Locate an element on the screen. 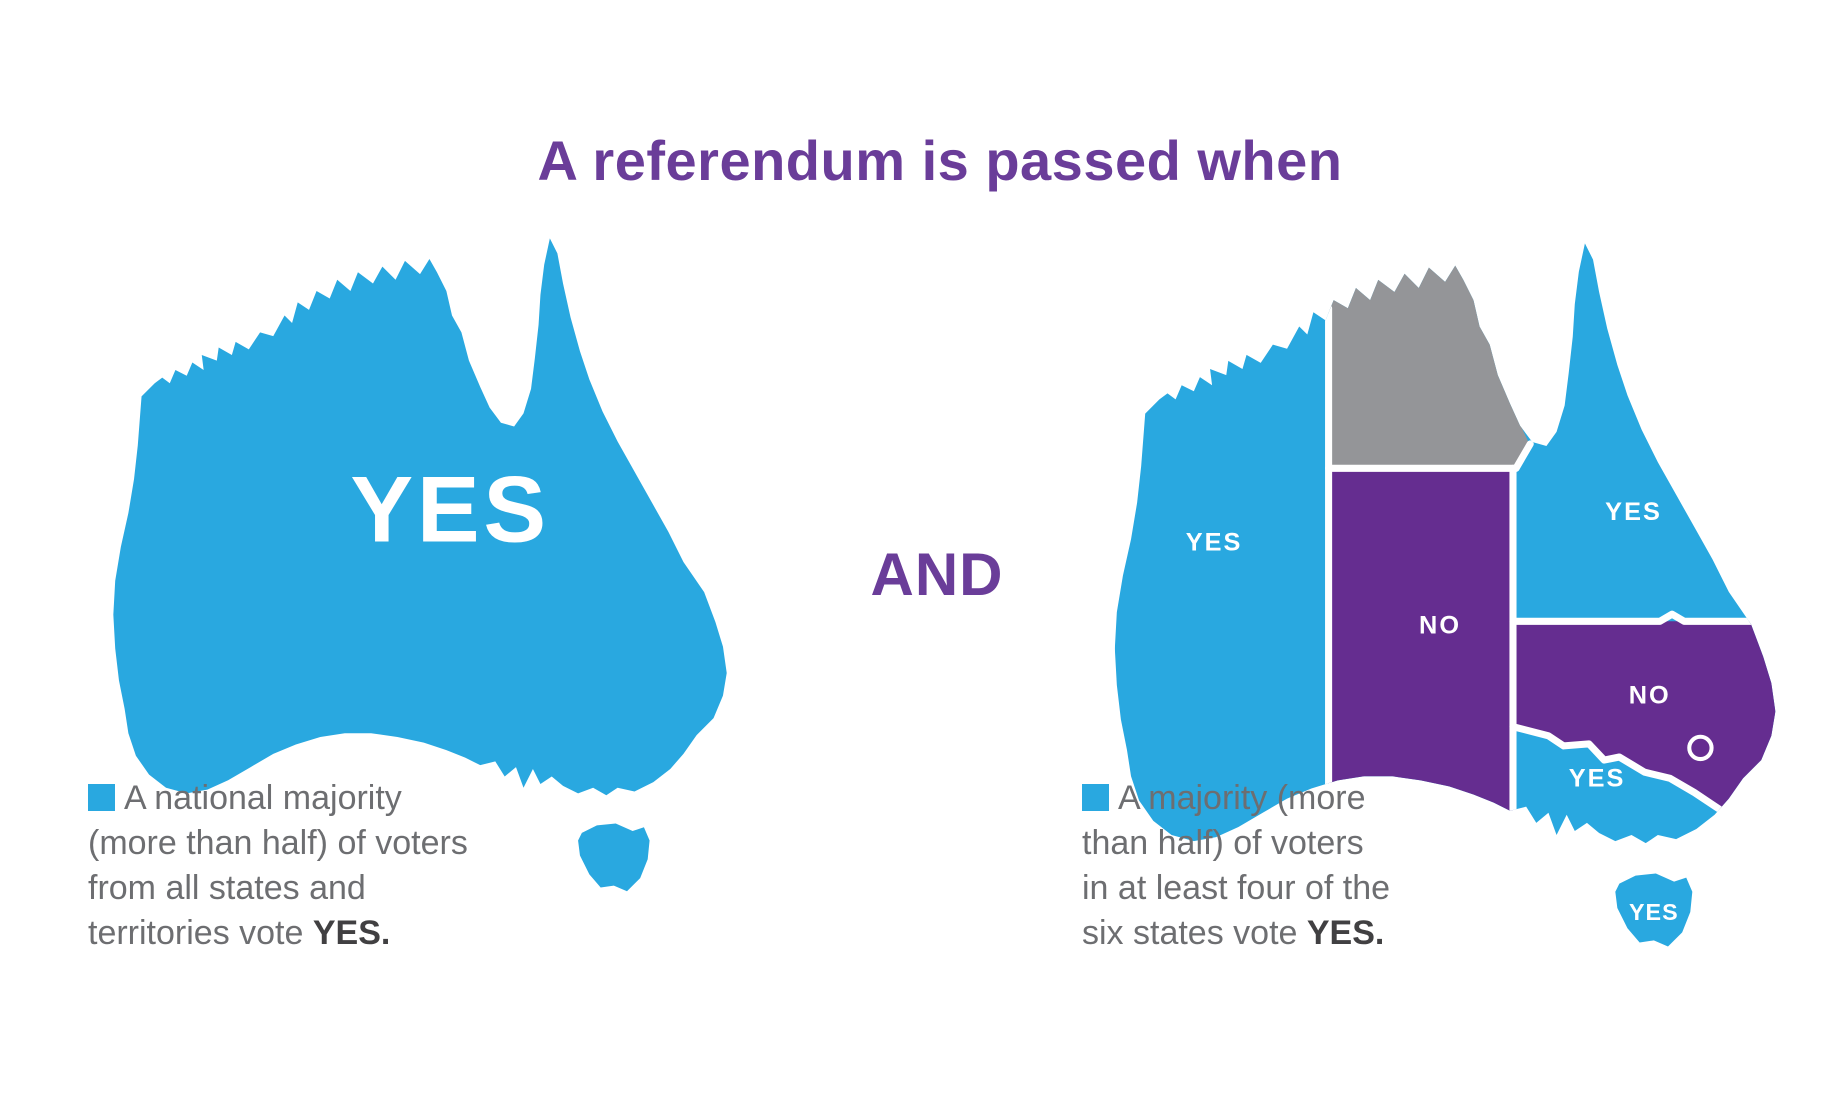 The height and width of the screenshot is (1107, 1840). right-map-wa-label: YES is located at coordinates (1214, 542).